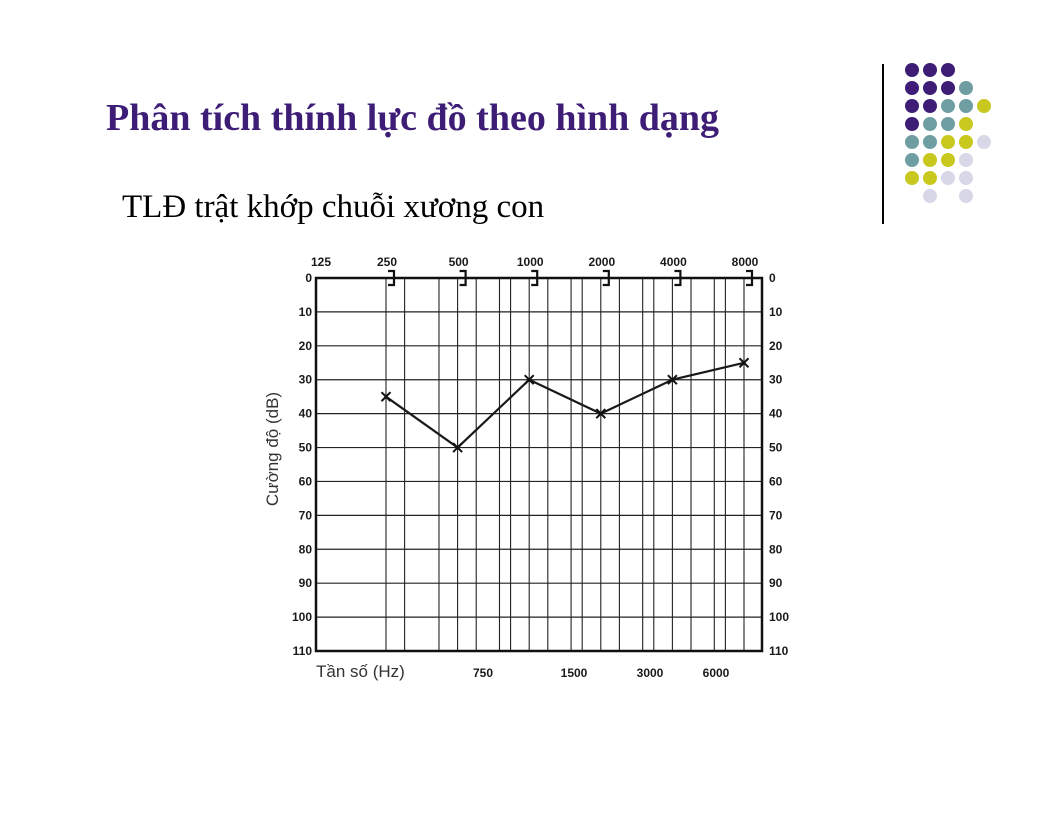  Describe the element at coordinates (321, 262) in the screenshot. I see `x-tick-label-top: 125` at that location.